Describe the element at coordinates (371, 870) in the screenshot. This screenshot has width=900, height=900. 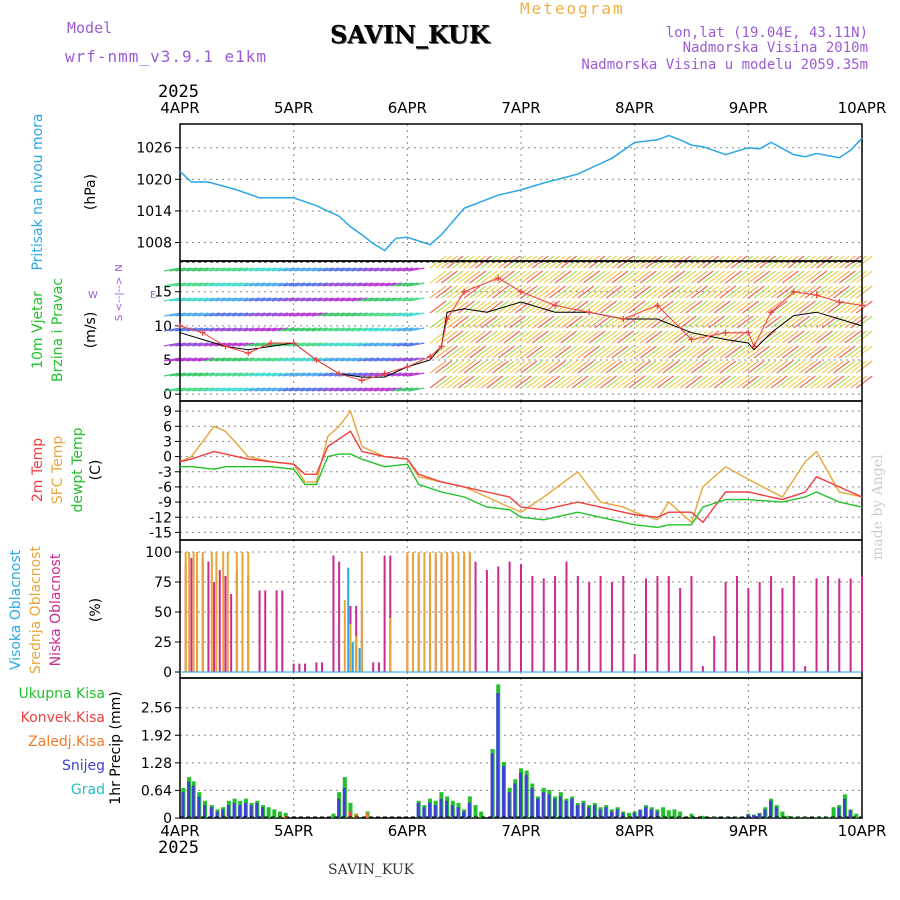
I see `footer-station: SAVIN_KUK` at that location.